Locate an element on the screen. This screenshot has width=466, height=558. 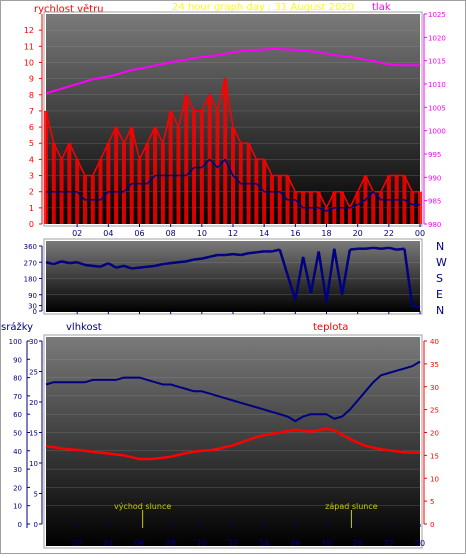
temperature-axis-tick-label: 35 is located at coordinates (434, 365).